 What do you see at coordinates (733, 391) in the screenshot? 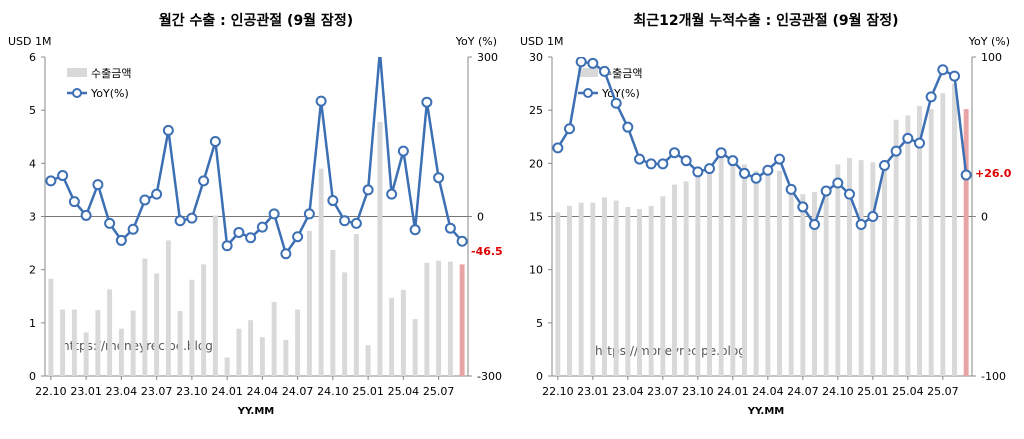
I see `chart-2-x-tick-label: 24.01` at bounding box center [733, 391].